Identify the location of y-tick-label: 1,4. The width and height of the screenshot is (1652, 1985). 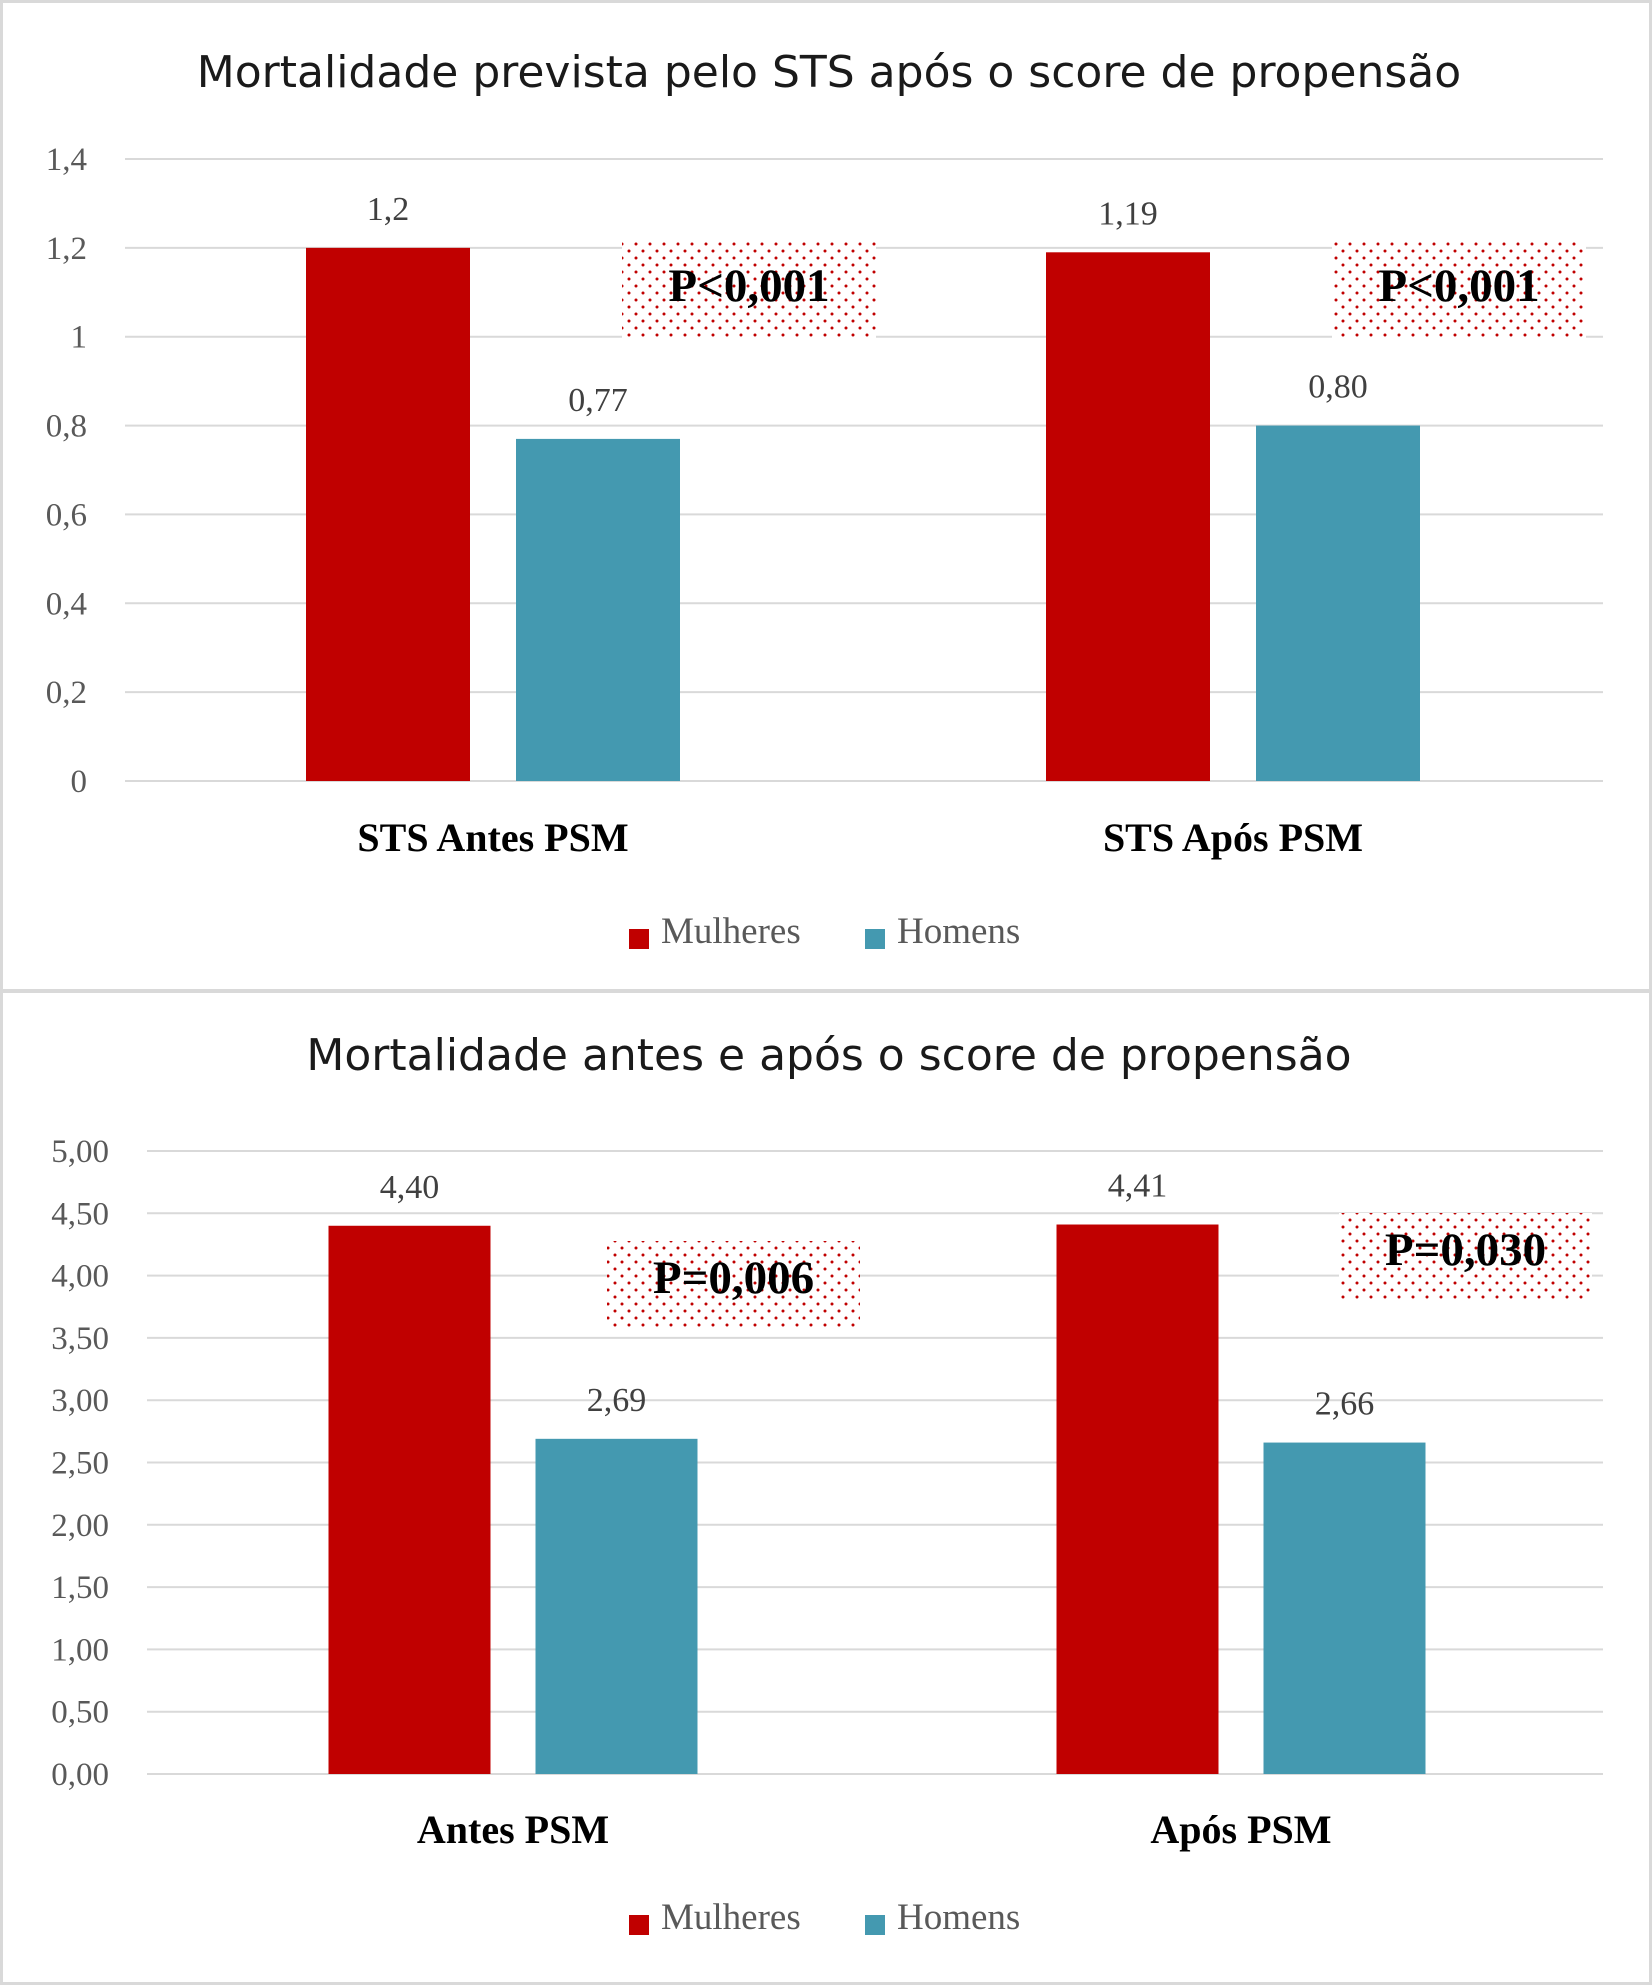
(66, 160).